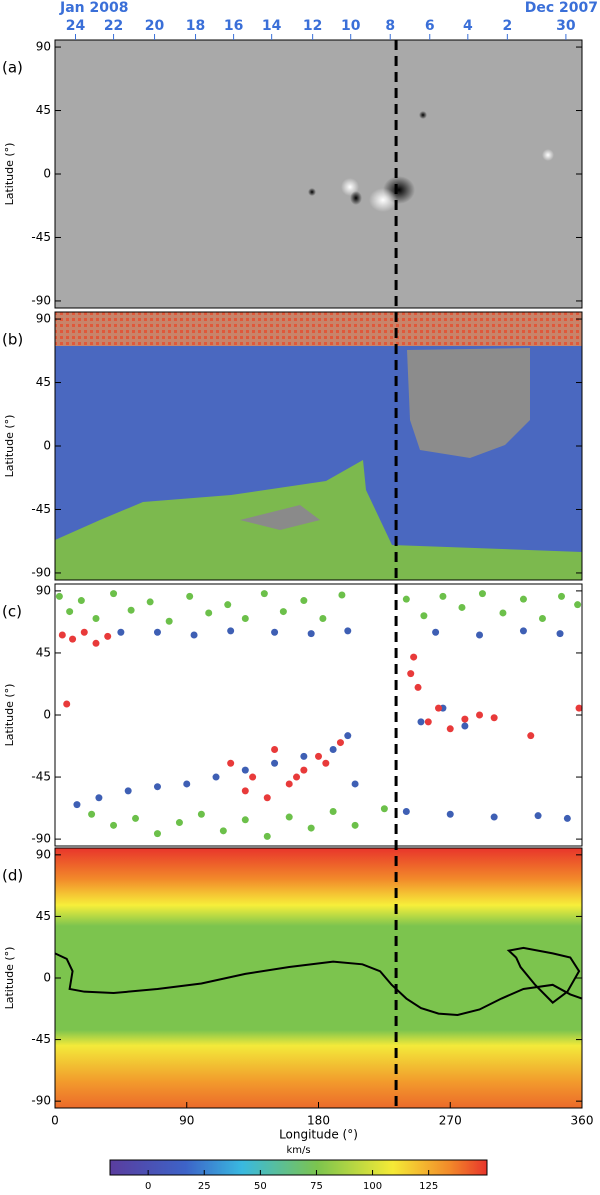 The height and width of the screenshot is (1195, 600). Describe the element at coordinates (318, 1135) in the screenshot. I see `x-label: Longitude (°)` at that location.